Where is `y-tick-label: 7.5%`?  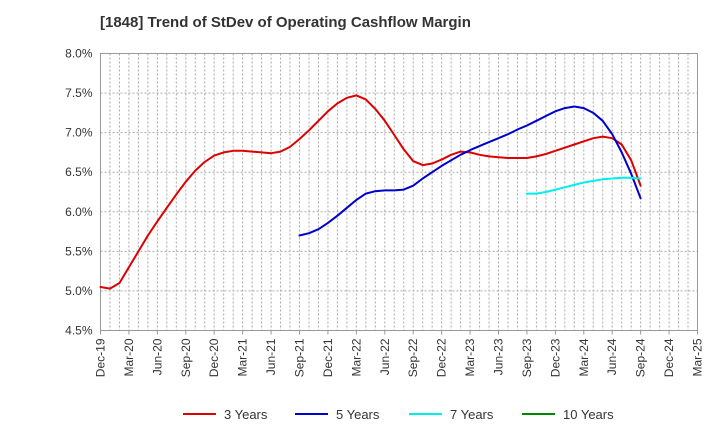
y-tick-label: 7.5% is located at coordinates (79, 93).